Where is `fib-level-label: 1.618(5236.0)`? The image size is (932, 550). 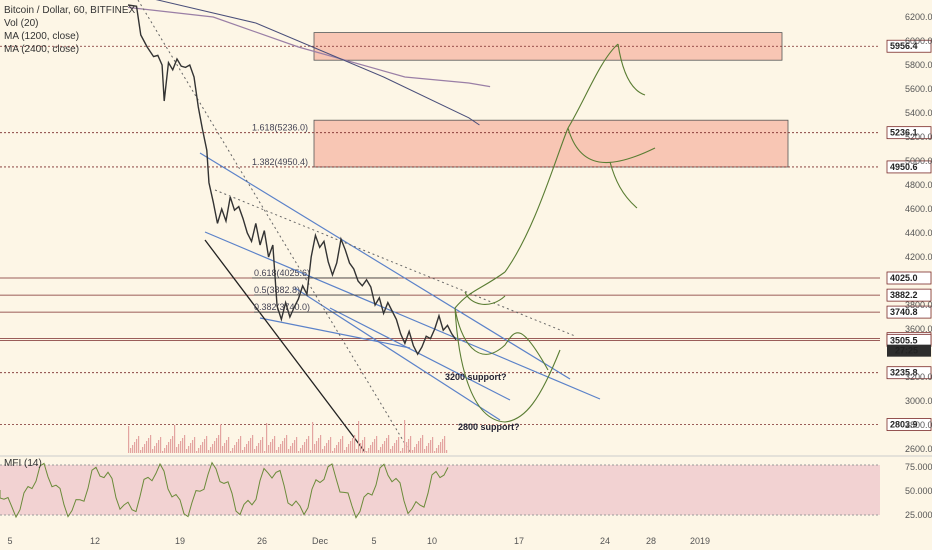 fib-level-label: 1.618(5236.0) is located at coordinates (280, 128).